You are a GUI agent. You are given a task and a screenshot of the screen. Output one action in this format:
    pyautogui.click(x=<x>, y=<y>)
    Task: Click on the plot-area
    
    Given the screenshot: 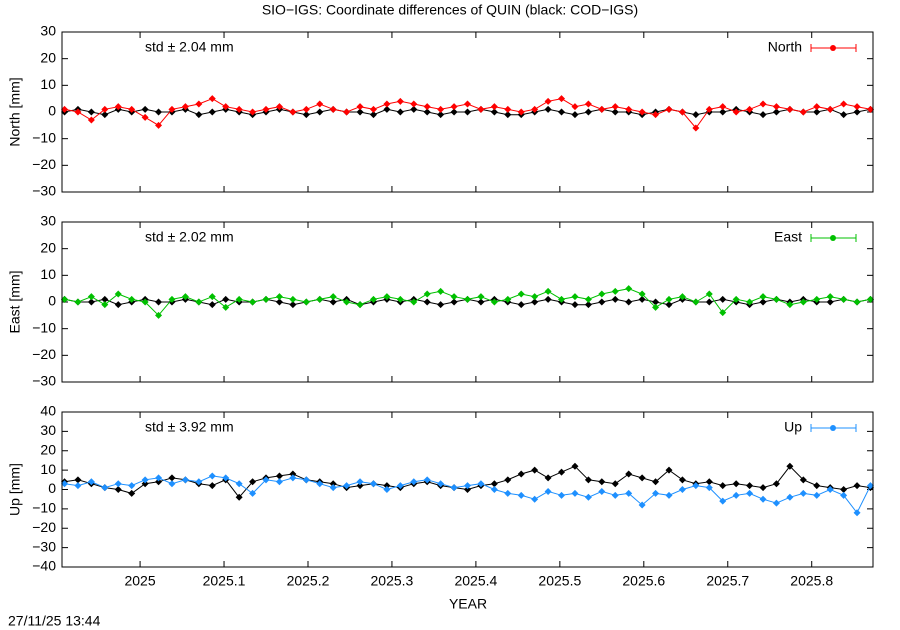 What is the action you would take?
    pyautogui.click(x=467, y=113)
    